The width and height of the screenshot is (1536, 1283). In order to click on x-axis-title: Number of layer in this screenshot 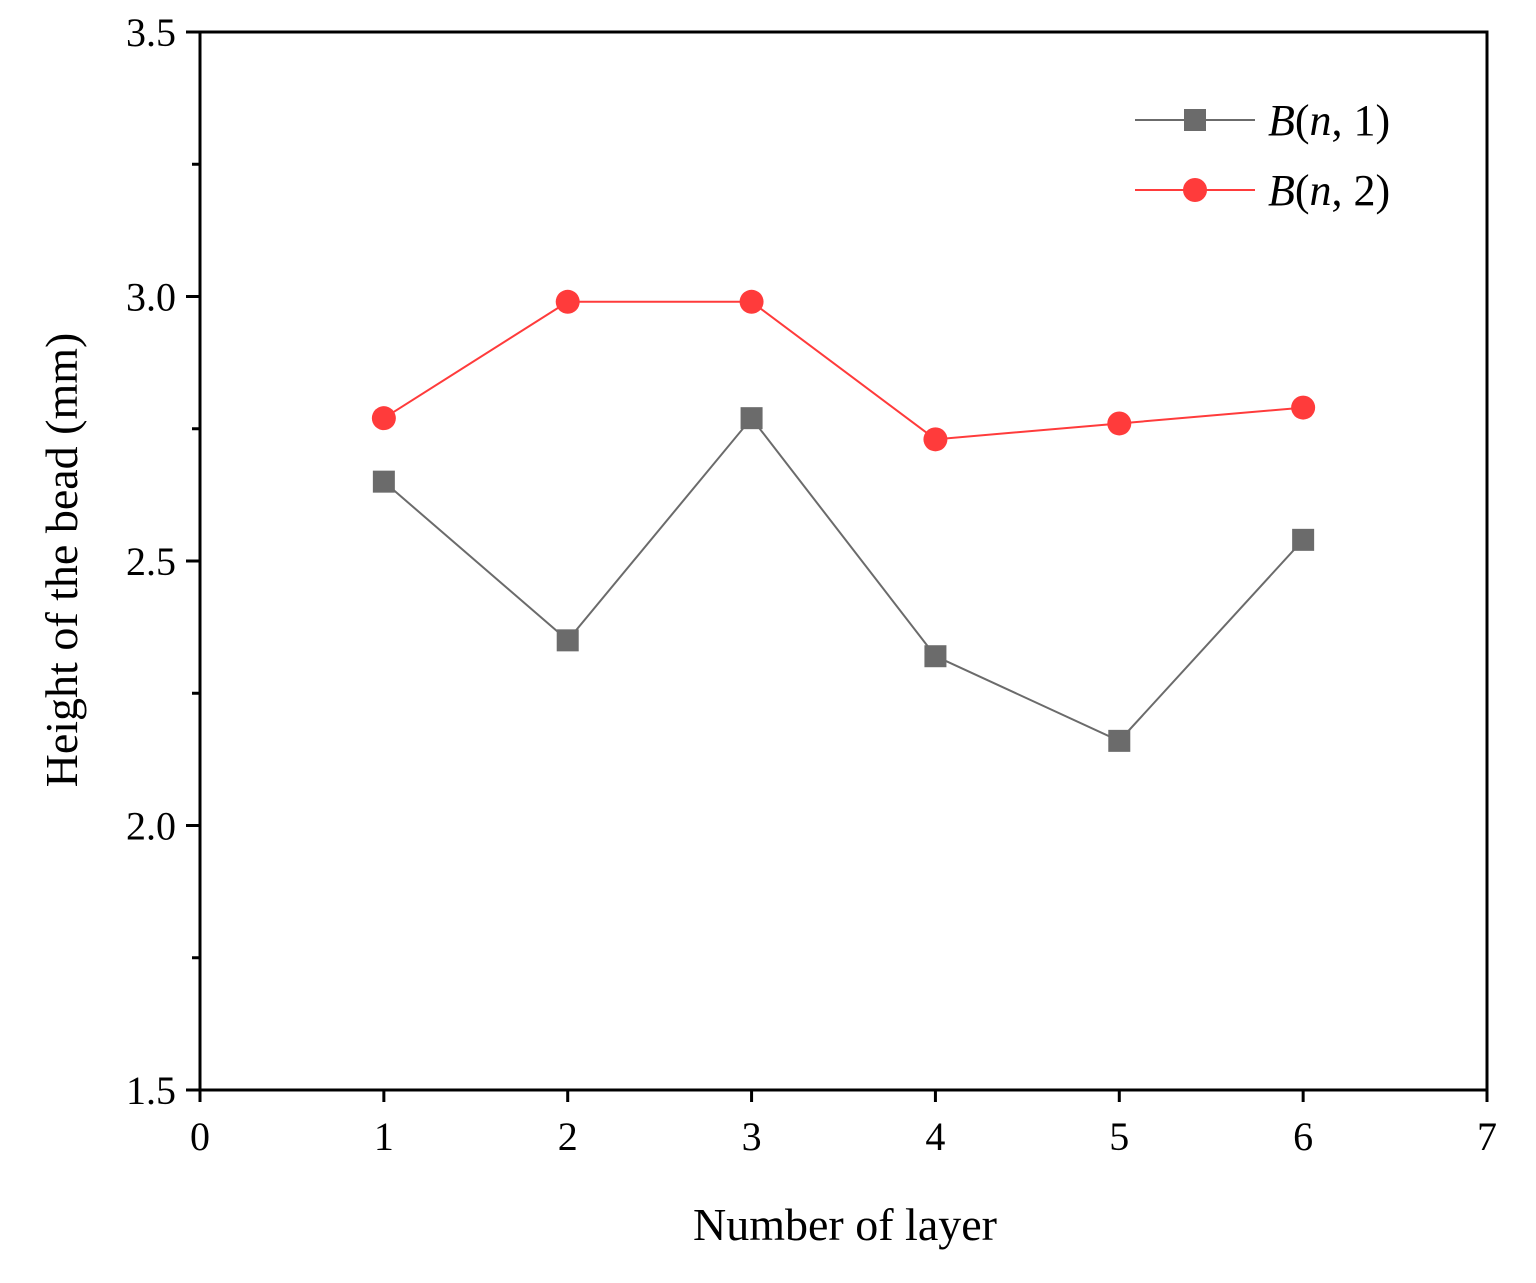, I will do `click(845, 1224)`.